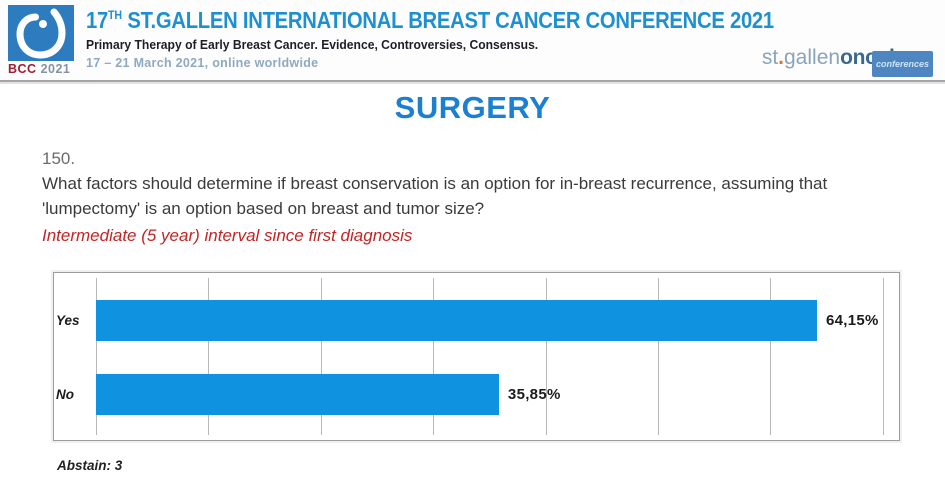 The height and width of the screenshot is (486, 945). Describe the element at coordinates (90, 465) in the screenshot. I see `abstain-count: Abstain: 3` at that location.